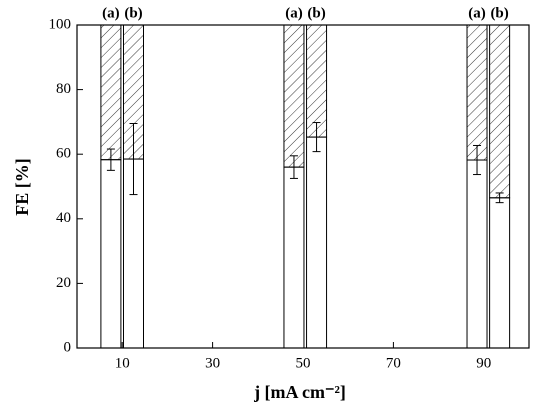  What do you see at coordinates (299, 392) in the screenshot?
I see `x-axis-label: j [mA cm⁻²]` at bounding box center [299, 392].